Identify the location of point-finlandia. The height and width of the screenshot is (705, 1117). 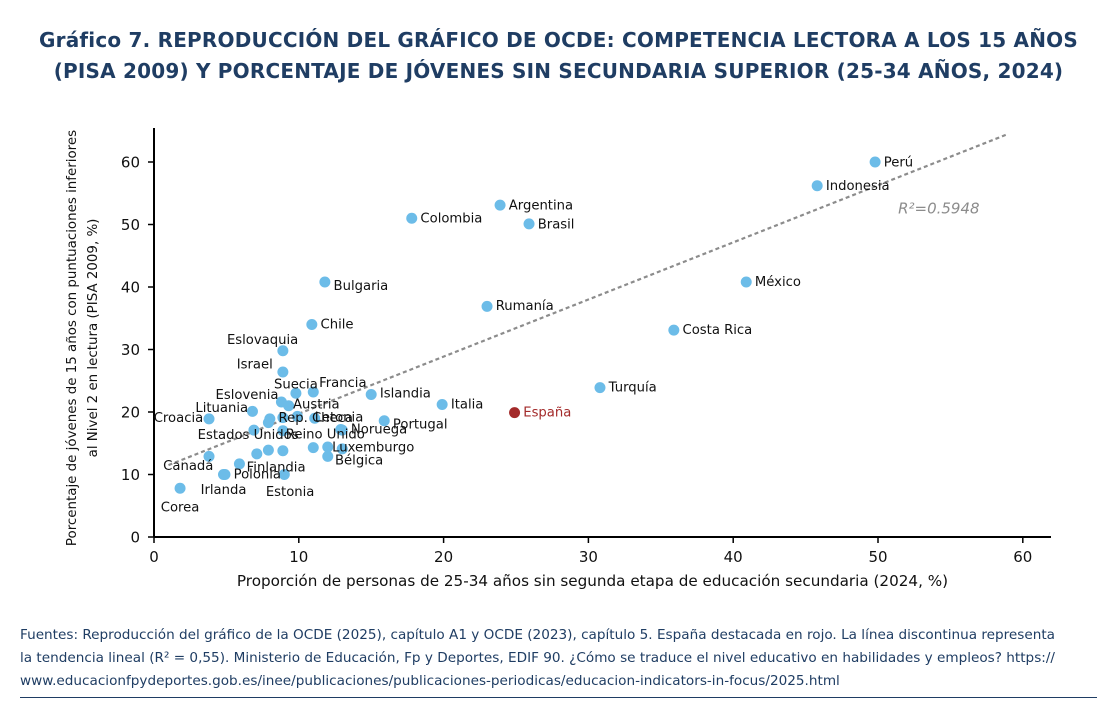
(239, 464).